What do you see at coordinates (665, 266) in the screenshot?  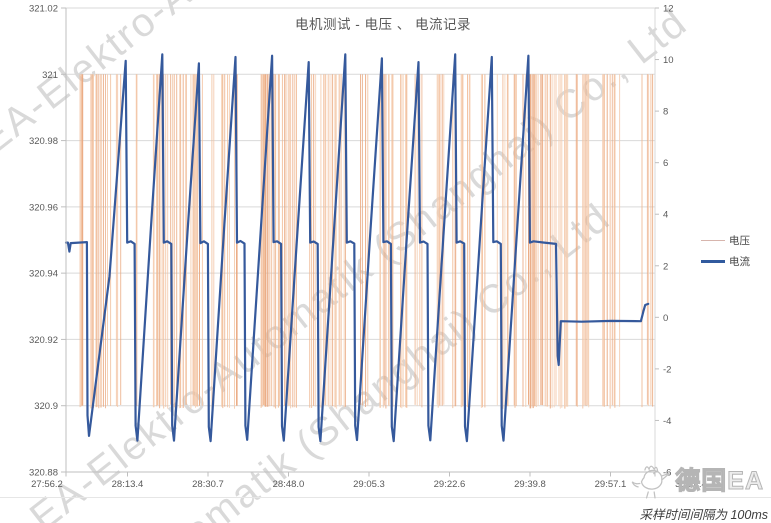 I see `right-axis-label: 2` at bounding box center [665, 266].